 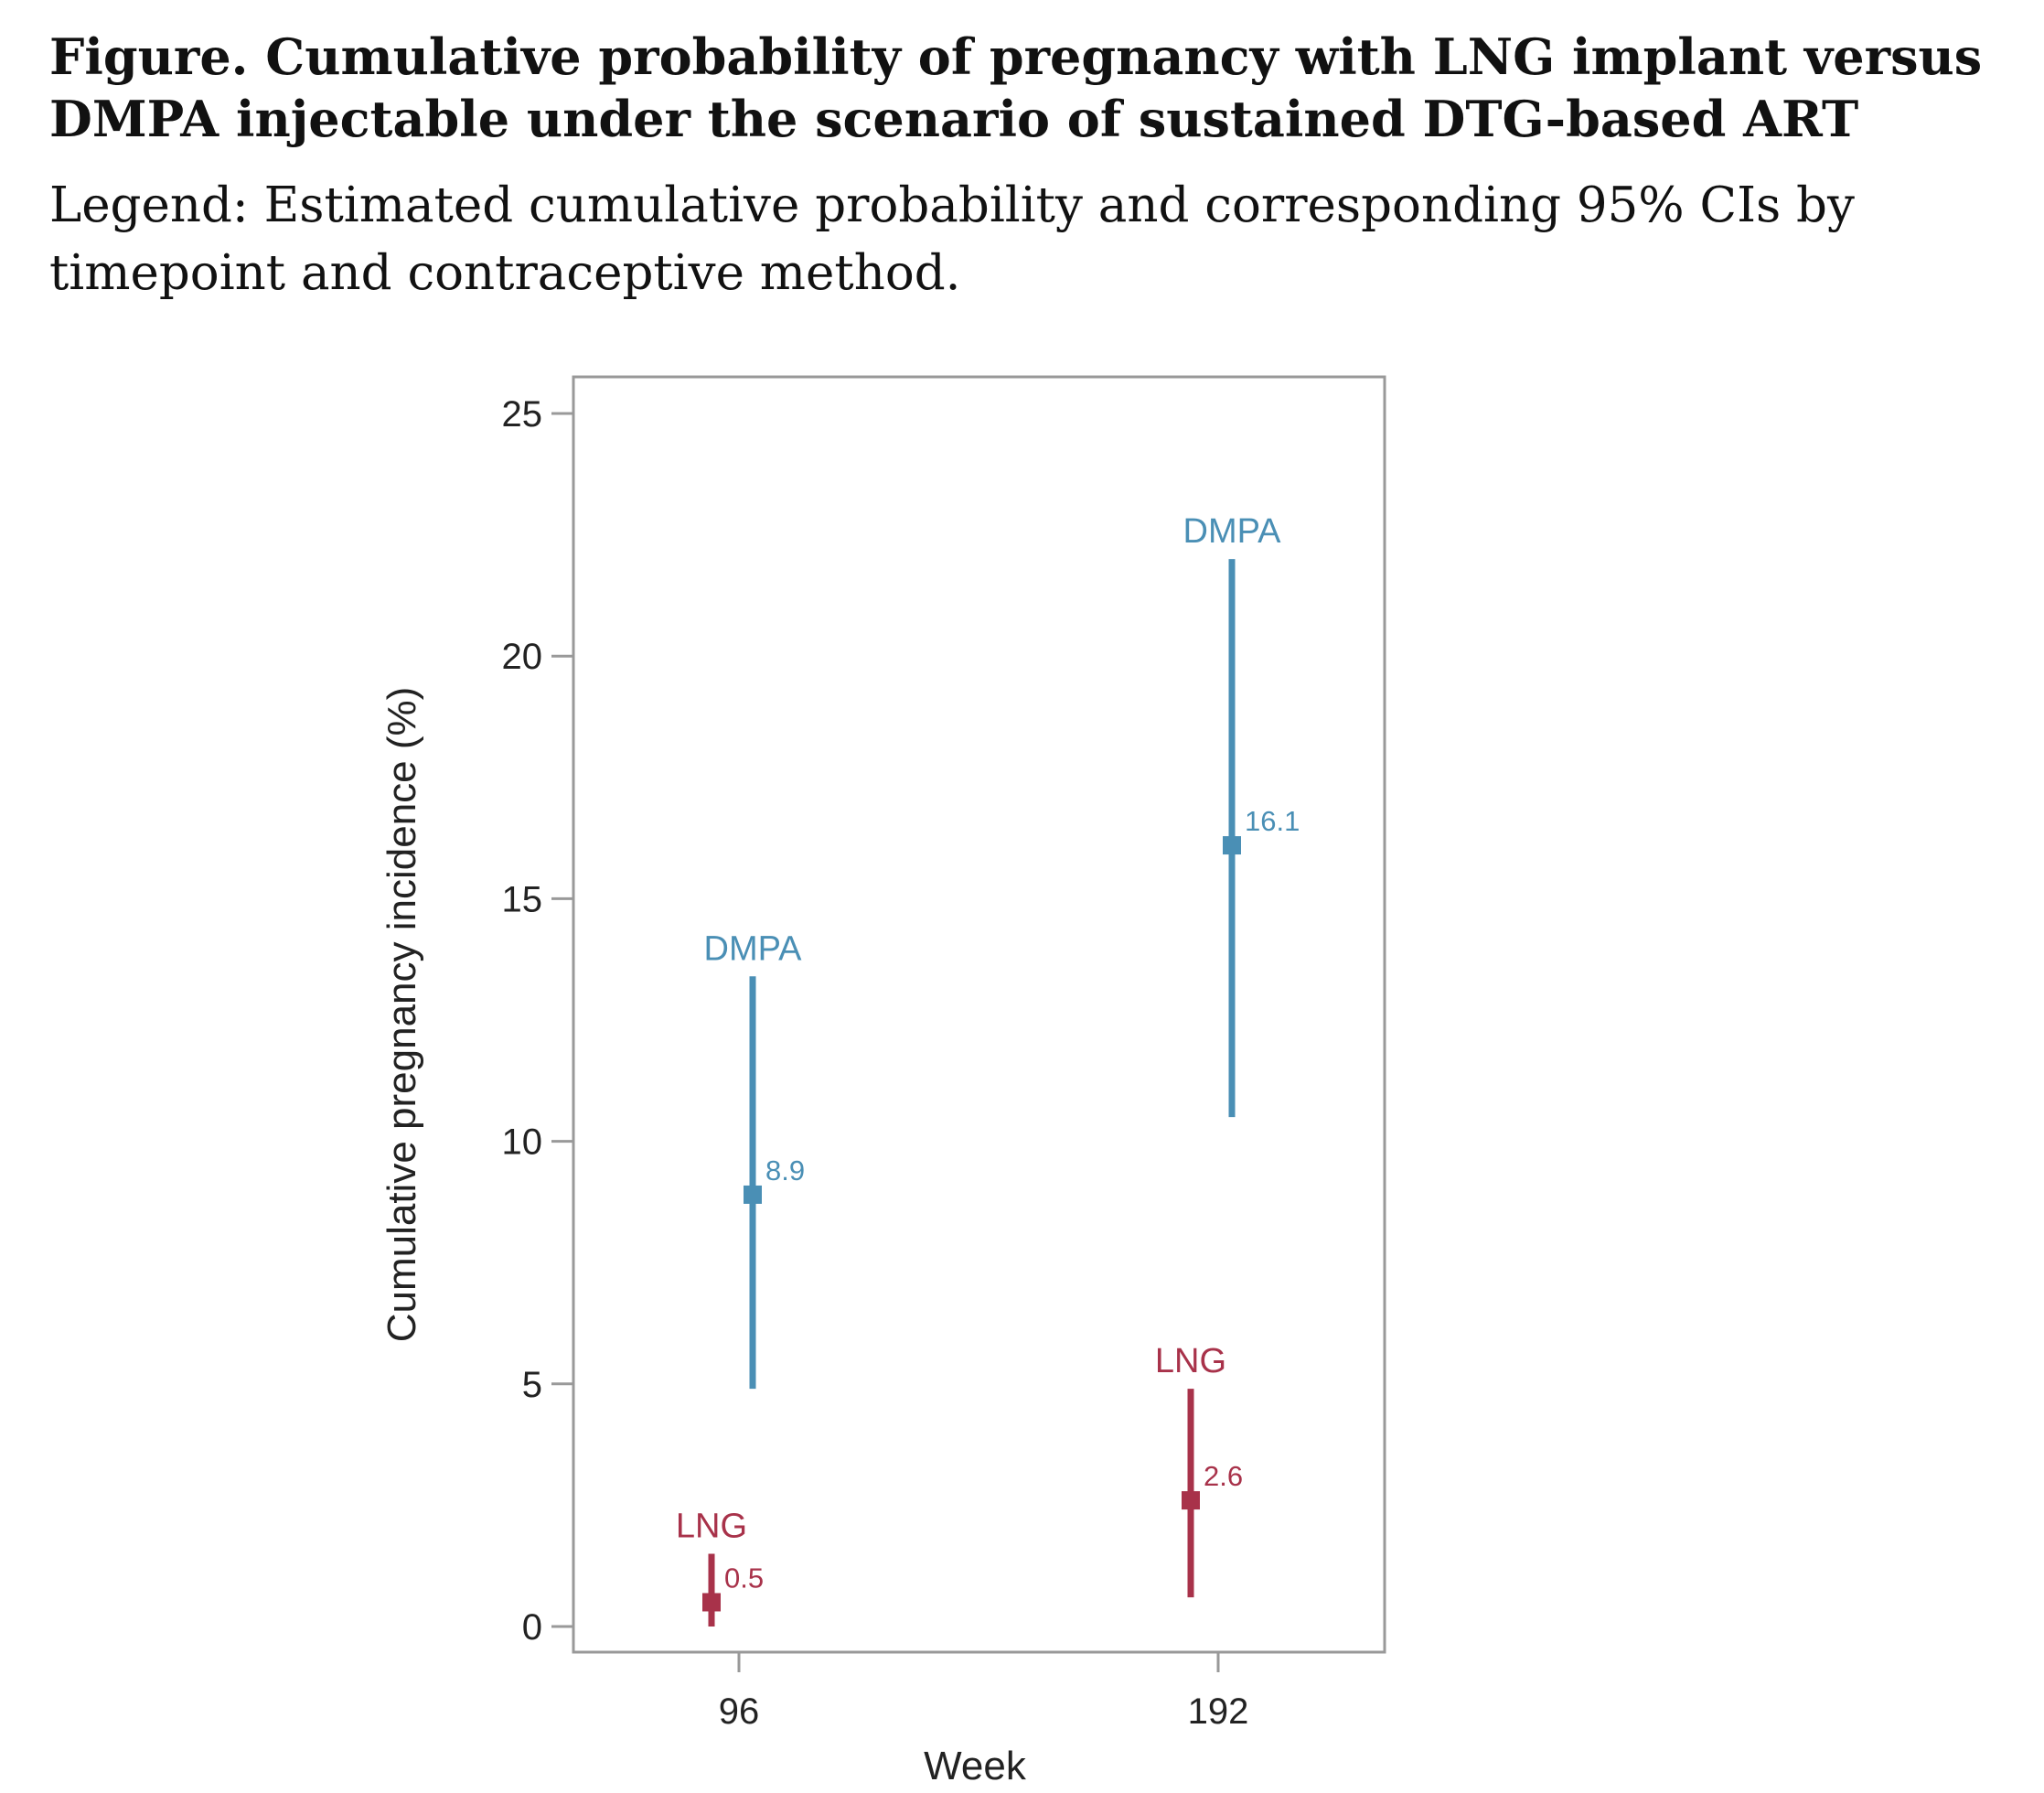 I want to click on dmpa-value-label: 8.9, so click(x=785, y=1170).